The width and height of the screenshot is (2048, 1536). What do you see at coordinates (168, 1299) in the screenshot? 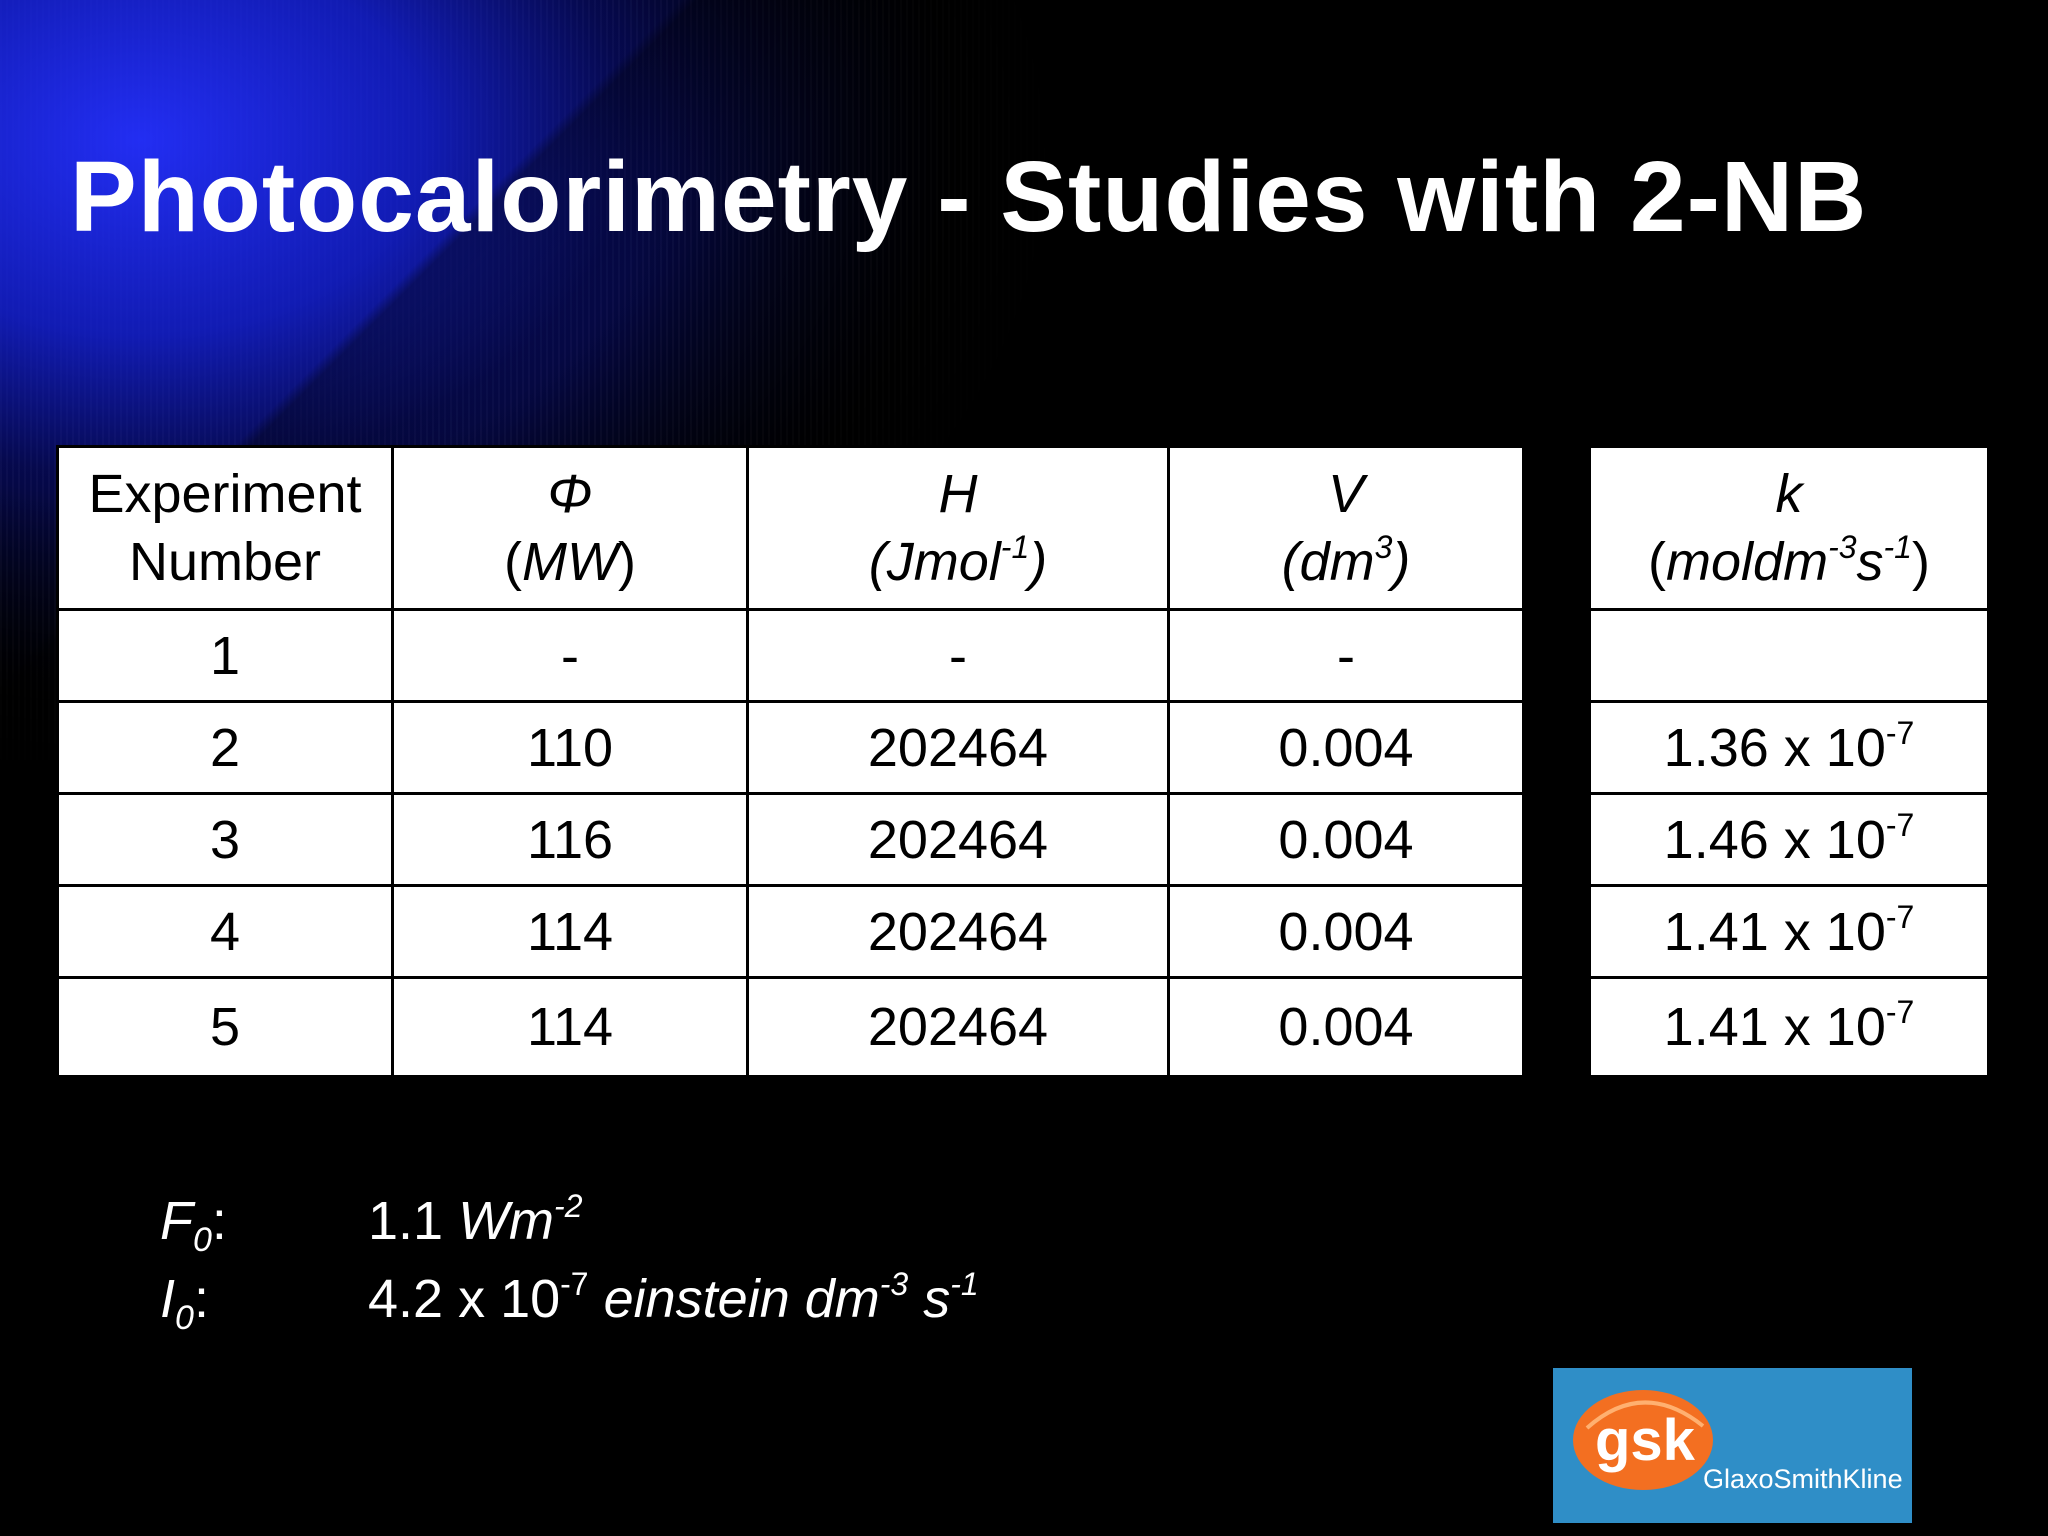
I see `param-symbol: I` at bounding box center [168, 1299].